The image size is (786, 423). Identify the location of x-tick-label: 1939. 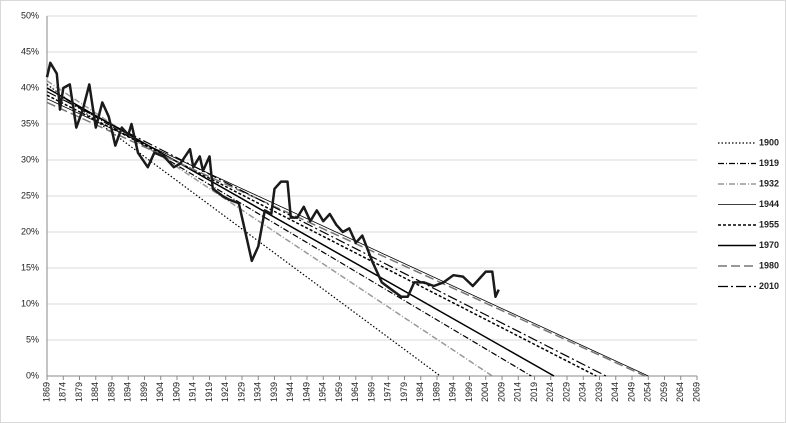
(274, 392).